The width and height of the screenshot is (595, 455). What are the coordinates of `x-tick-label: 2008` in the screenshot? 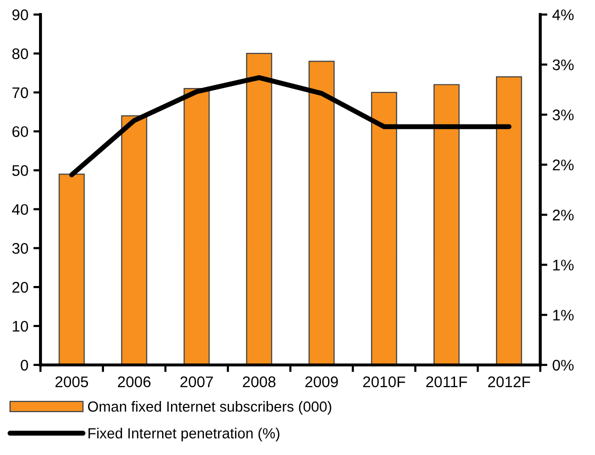 It's located at (259, 382).